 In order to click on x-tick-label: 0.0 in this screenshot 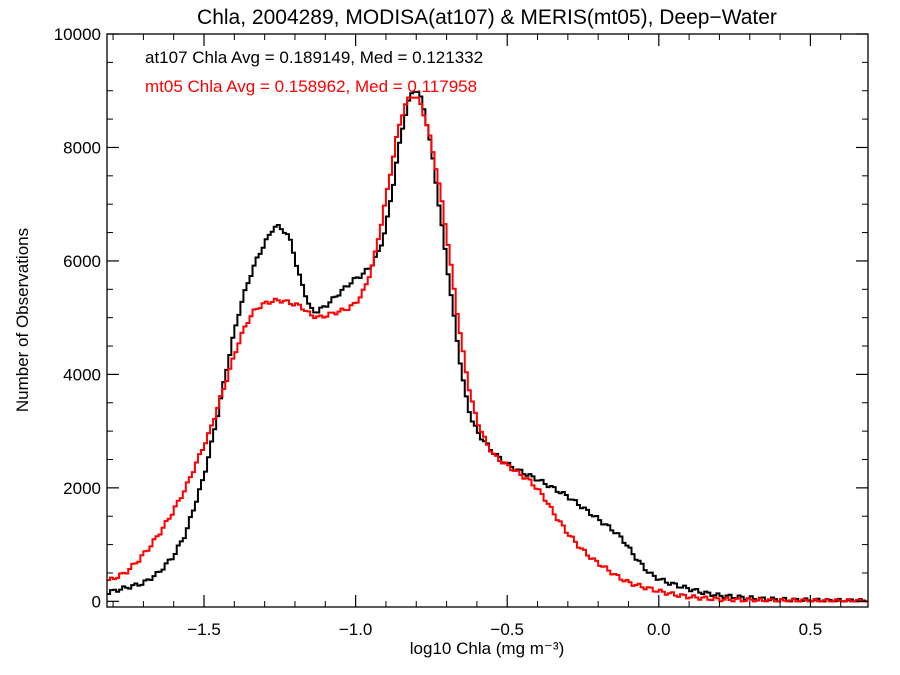, I will do `click(659, 629)`.